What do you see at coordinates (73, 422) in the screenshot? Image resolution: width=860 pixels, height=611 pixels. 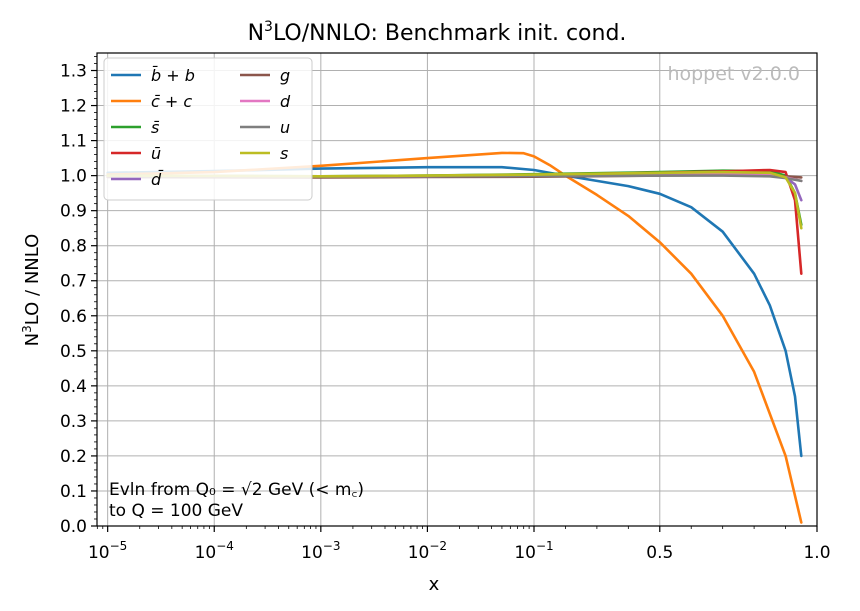 I see `y-tick-label: 0.3` at bounding box center [73, 422].